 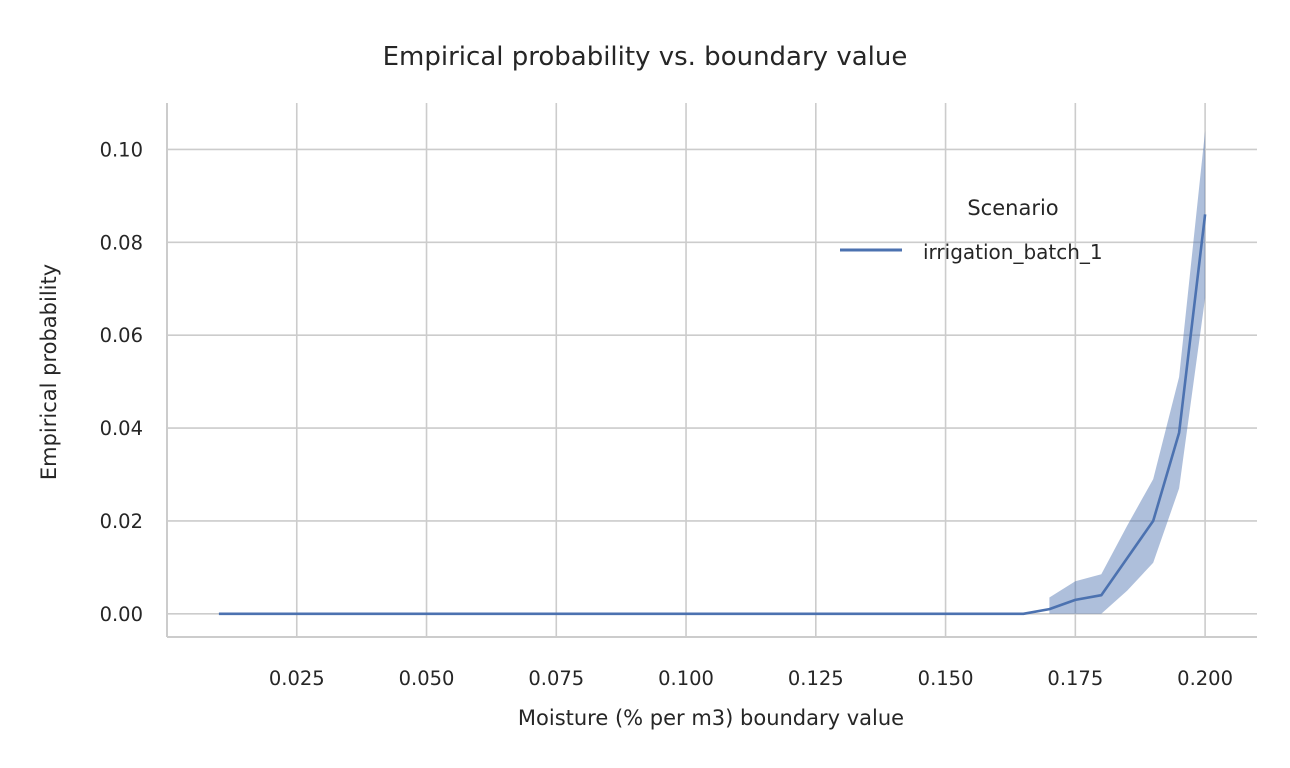 I want to click on legend: Scenario irrigation_batch_1, so click(x=971, y=230).